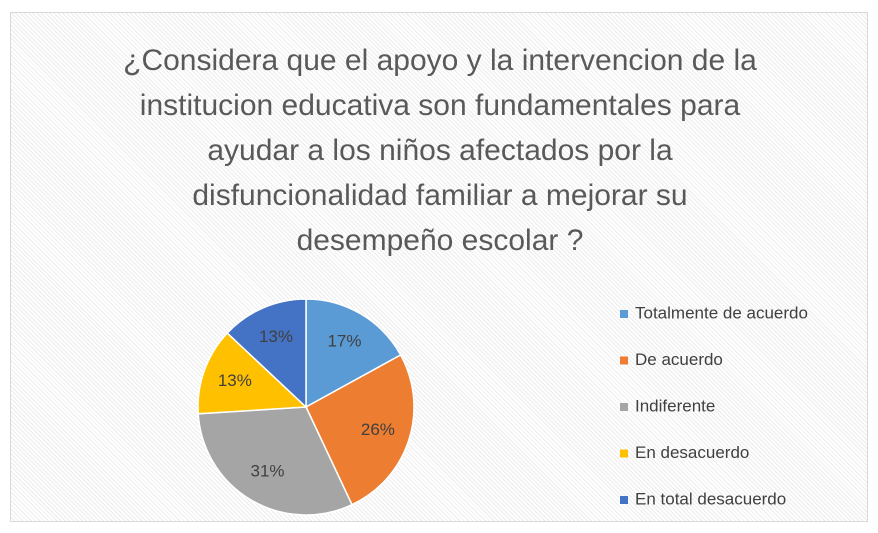 The height and width of the screenshot is (533, 878). What do you see at coordinates (675, 405) in the screenshot?
I see `legend-label: Indiferente` at bounding box center [675, 405].